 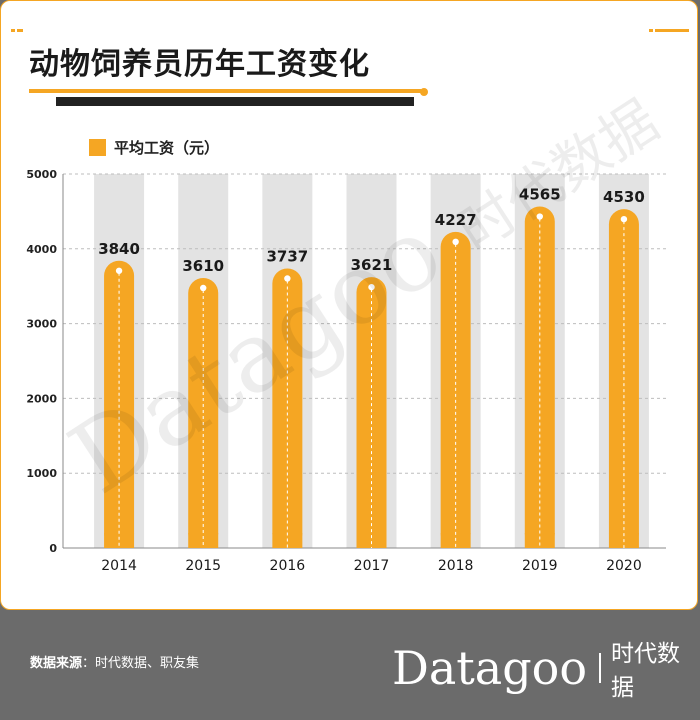 What do you see at coordinates (119, 249) in the screenshot?
I see `data-label-2014: 3840` at bounding box center [119, 249].